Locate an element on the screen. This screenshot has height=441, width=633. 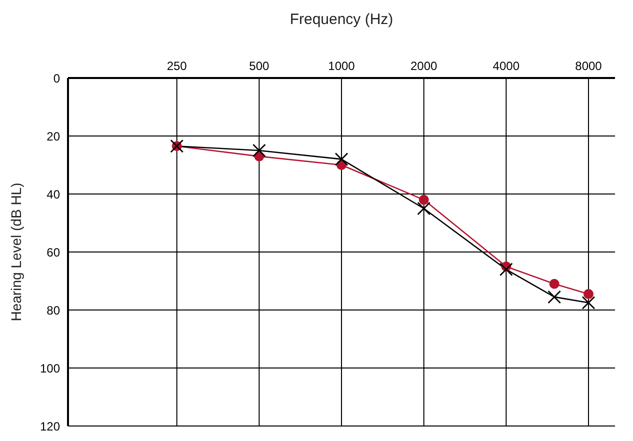
y-tick-label: 40 is located at coordinates (53, 194).